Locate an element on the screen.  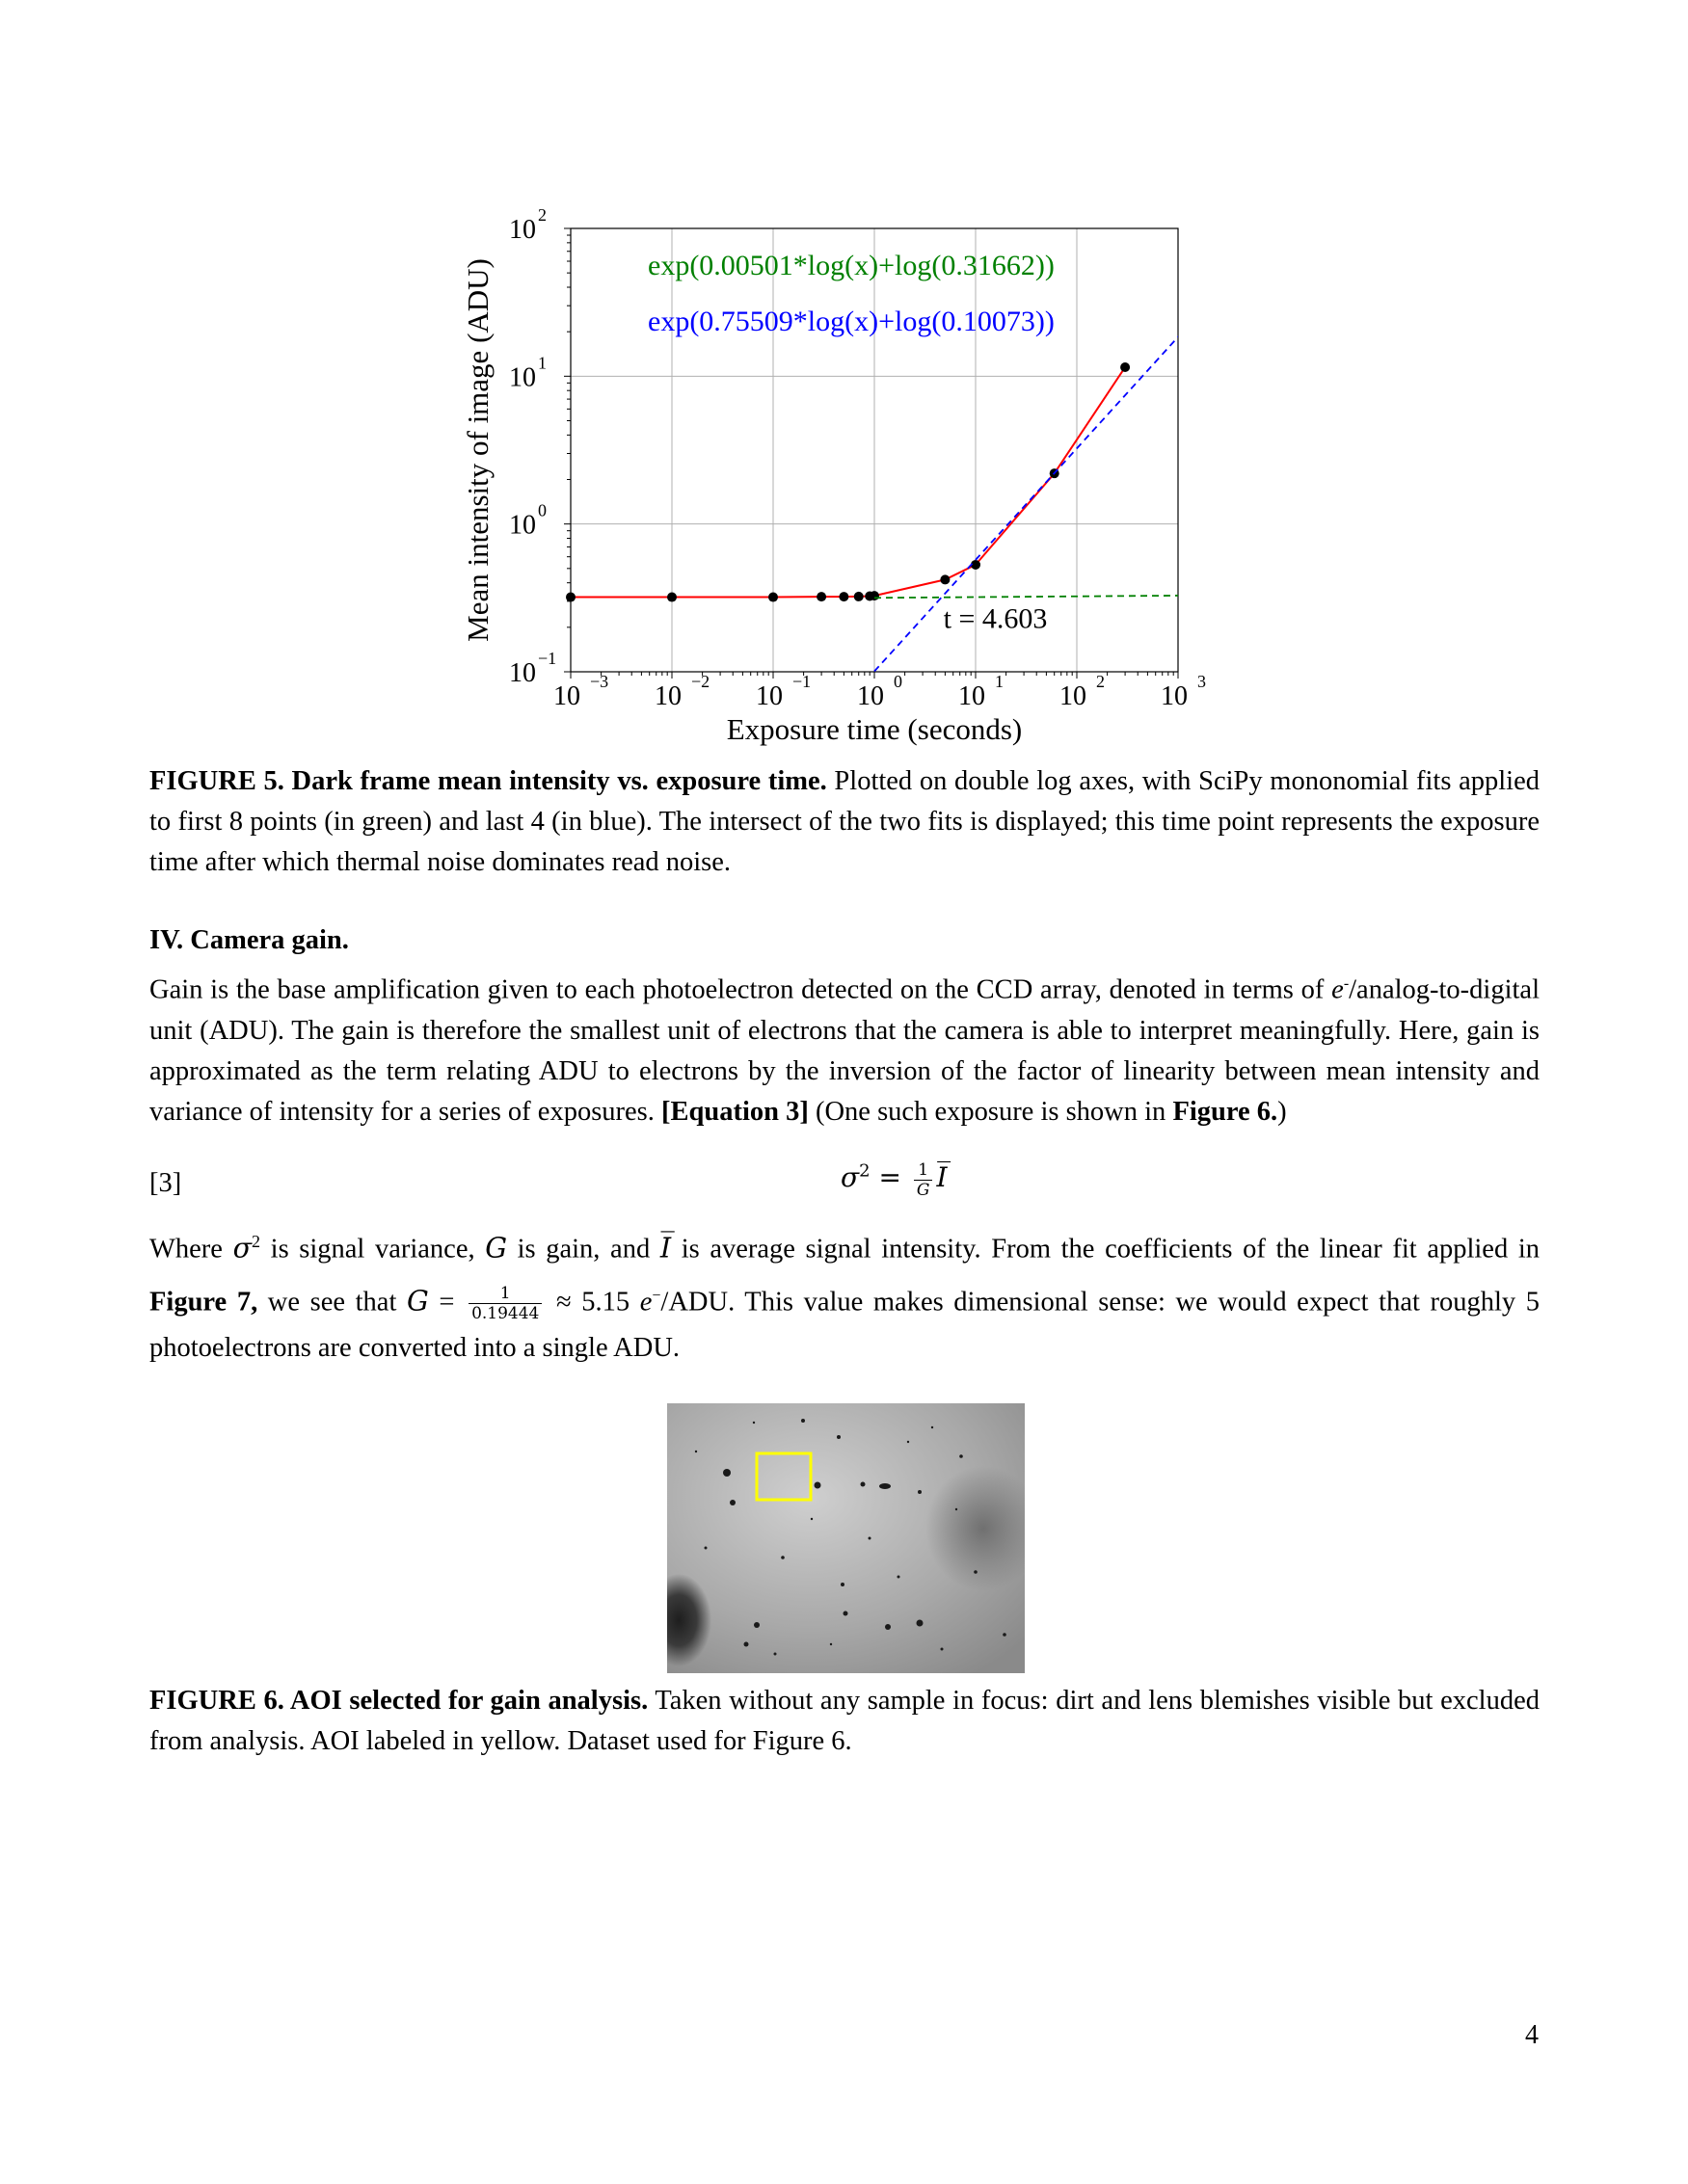
equation-label: [3] is located at coordinates (165, 1183).